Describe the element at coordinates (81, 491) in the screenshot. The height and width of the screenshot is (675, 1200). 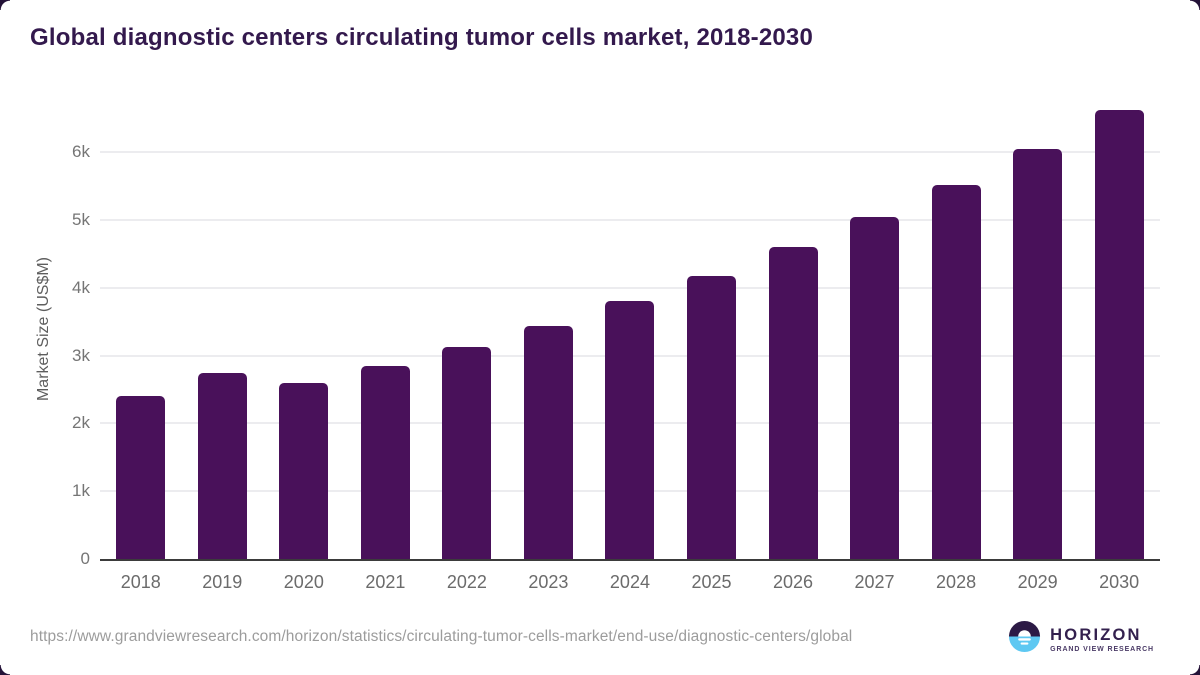
I see `y-tick-label: 1k` at that location.